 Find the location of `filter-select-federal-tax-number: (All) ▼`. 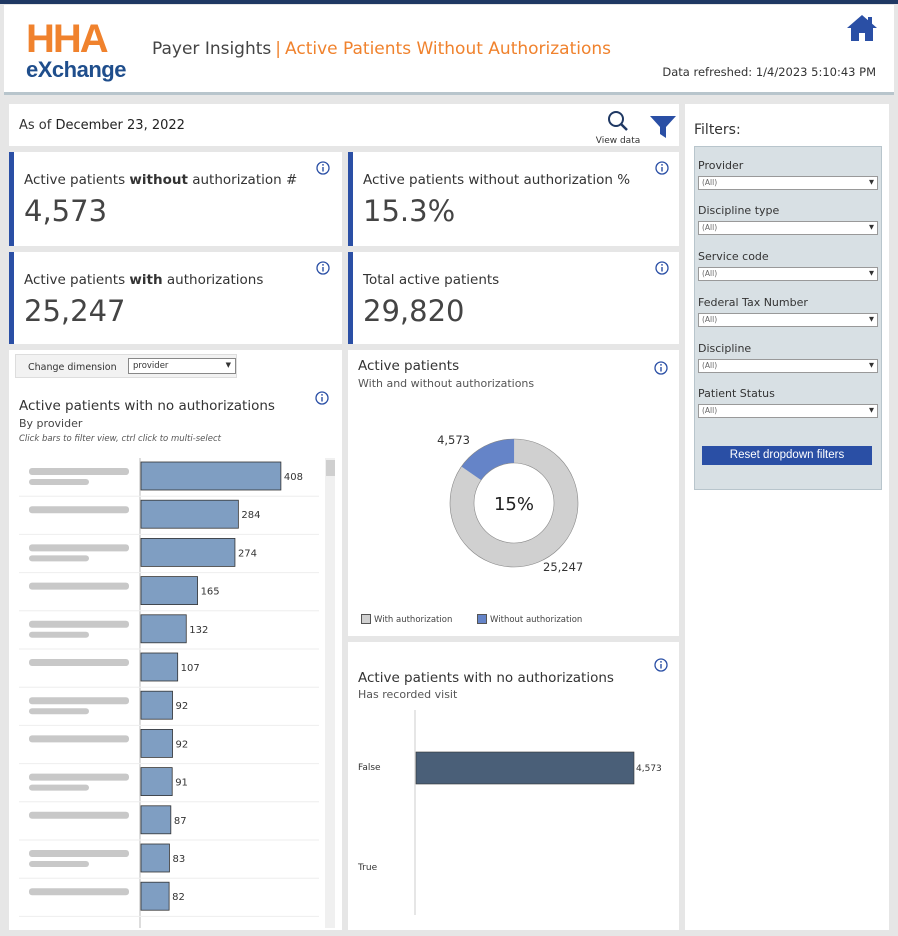

filter-select-federal-tax-number: (All) ▼ is located at coordinates (788, 320).